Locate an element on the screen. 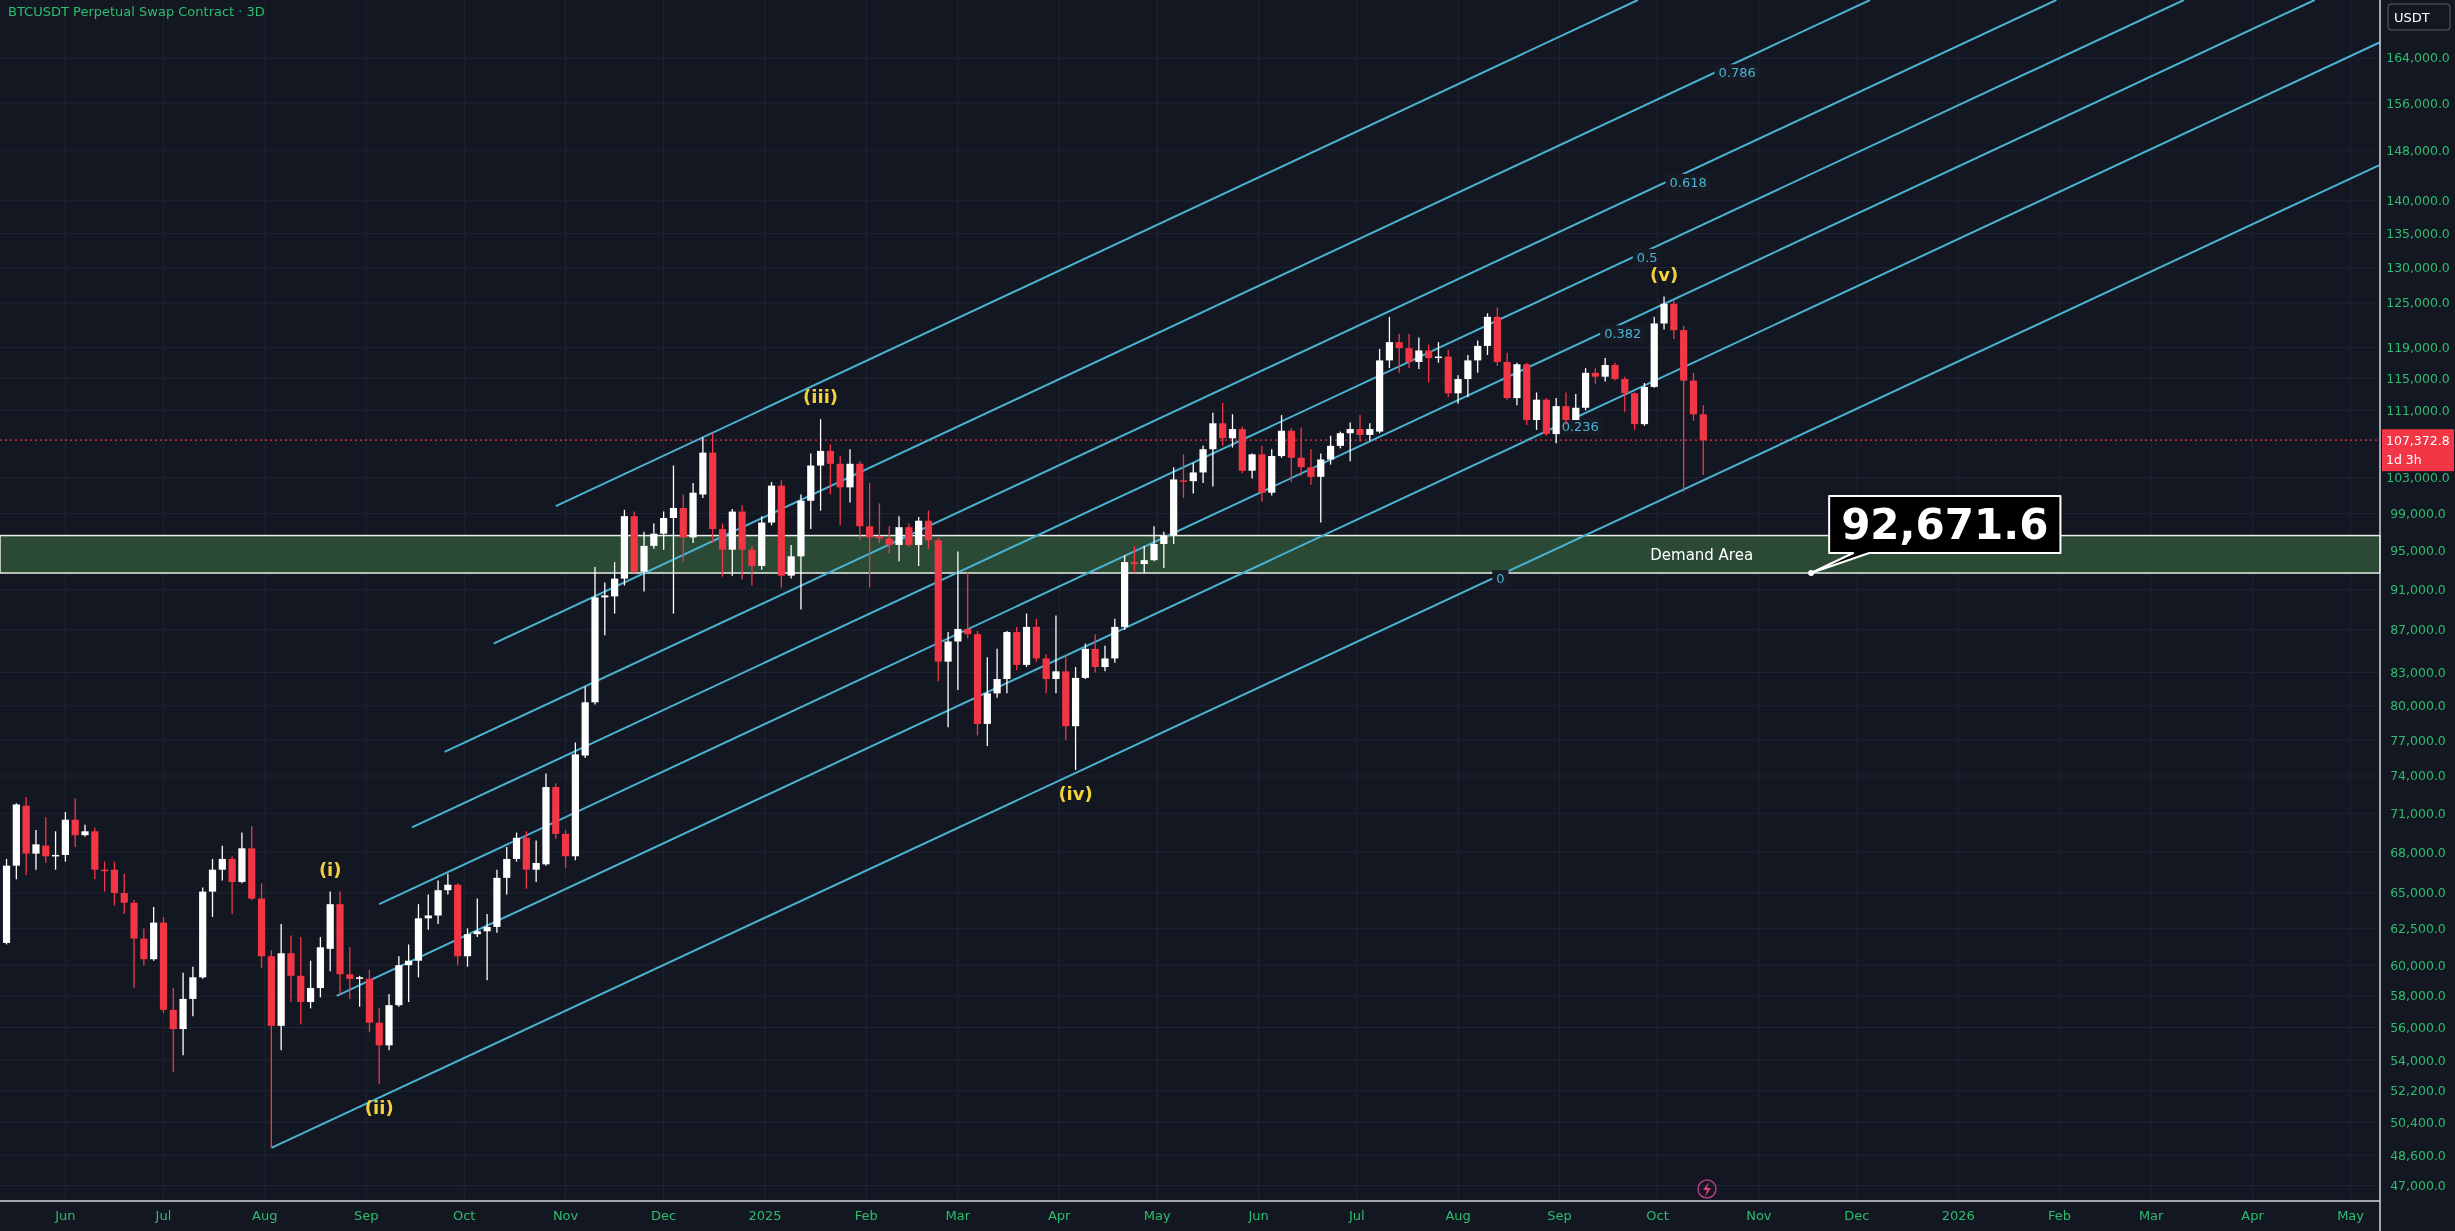 The width and height of the screenshot is (2455, 1231). y-axis-title: USDT is located at coordinates (2412, 17).